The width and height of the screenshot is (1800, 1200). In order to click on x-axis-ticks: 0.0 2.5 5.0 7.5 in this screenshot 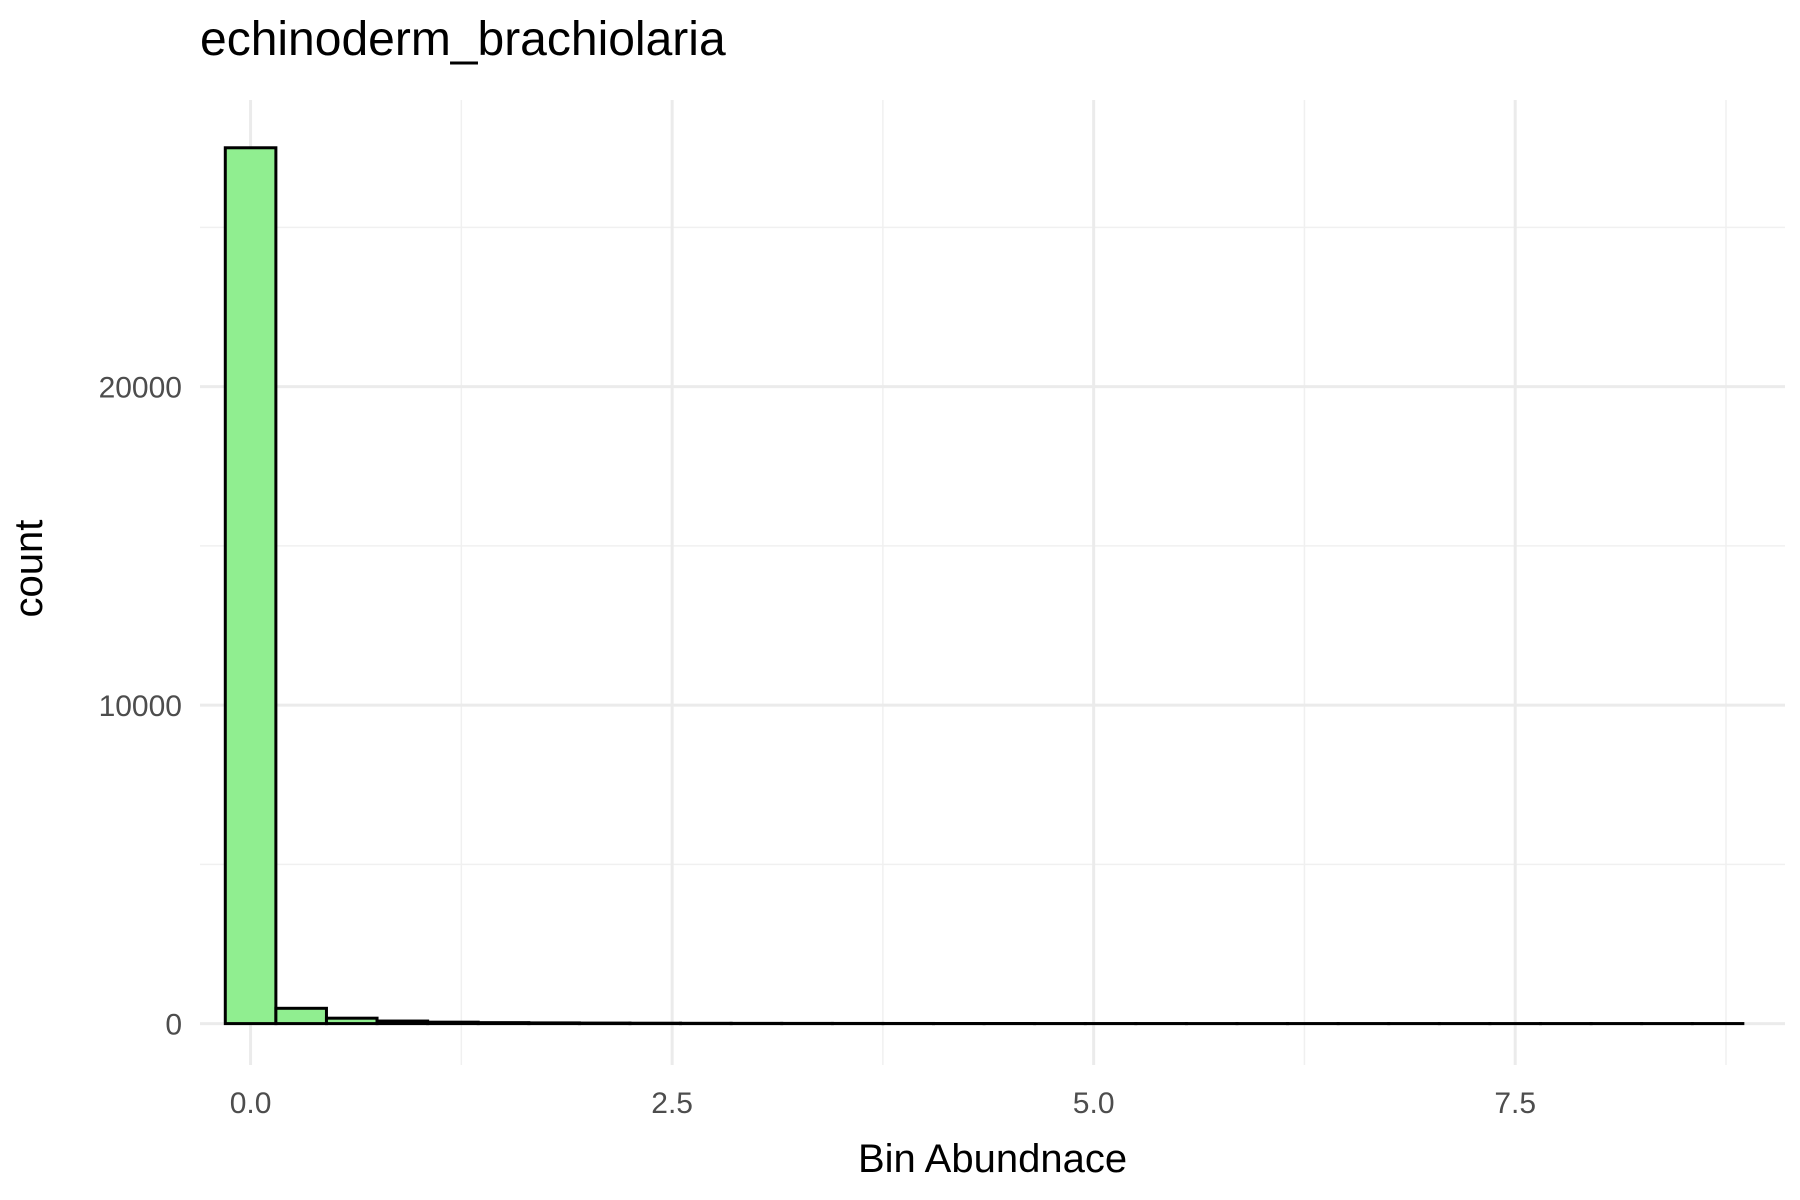, I will do `click(883, 1103)`.